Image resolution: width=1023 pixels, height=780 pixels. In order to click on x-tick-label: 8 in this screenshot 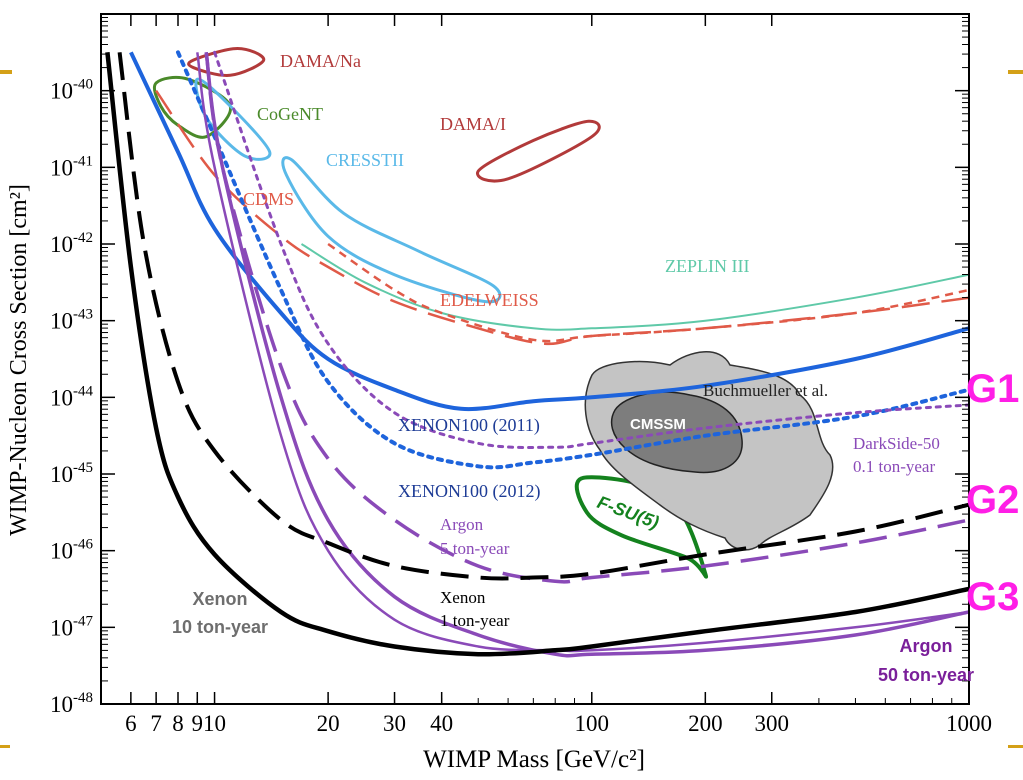, I will do `click(178, 723)`.